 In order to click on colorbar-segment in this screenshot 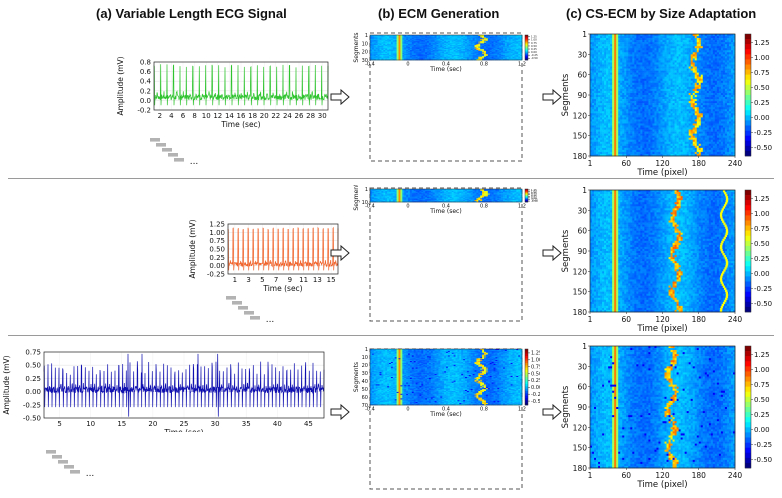, I will do `click(526, 43)`.